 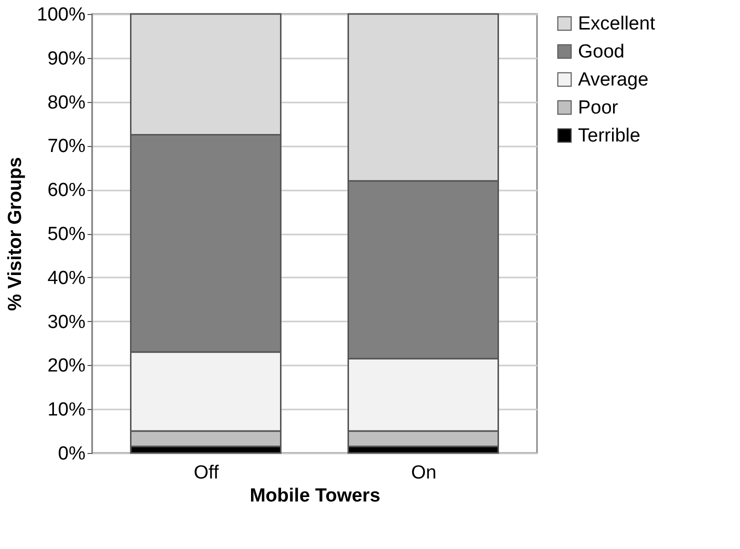 What do you see at coordinates (66, 278) in the screenshot?
I see `y-tick-label: 40%` at bounding box center [66, 278].